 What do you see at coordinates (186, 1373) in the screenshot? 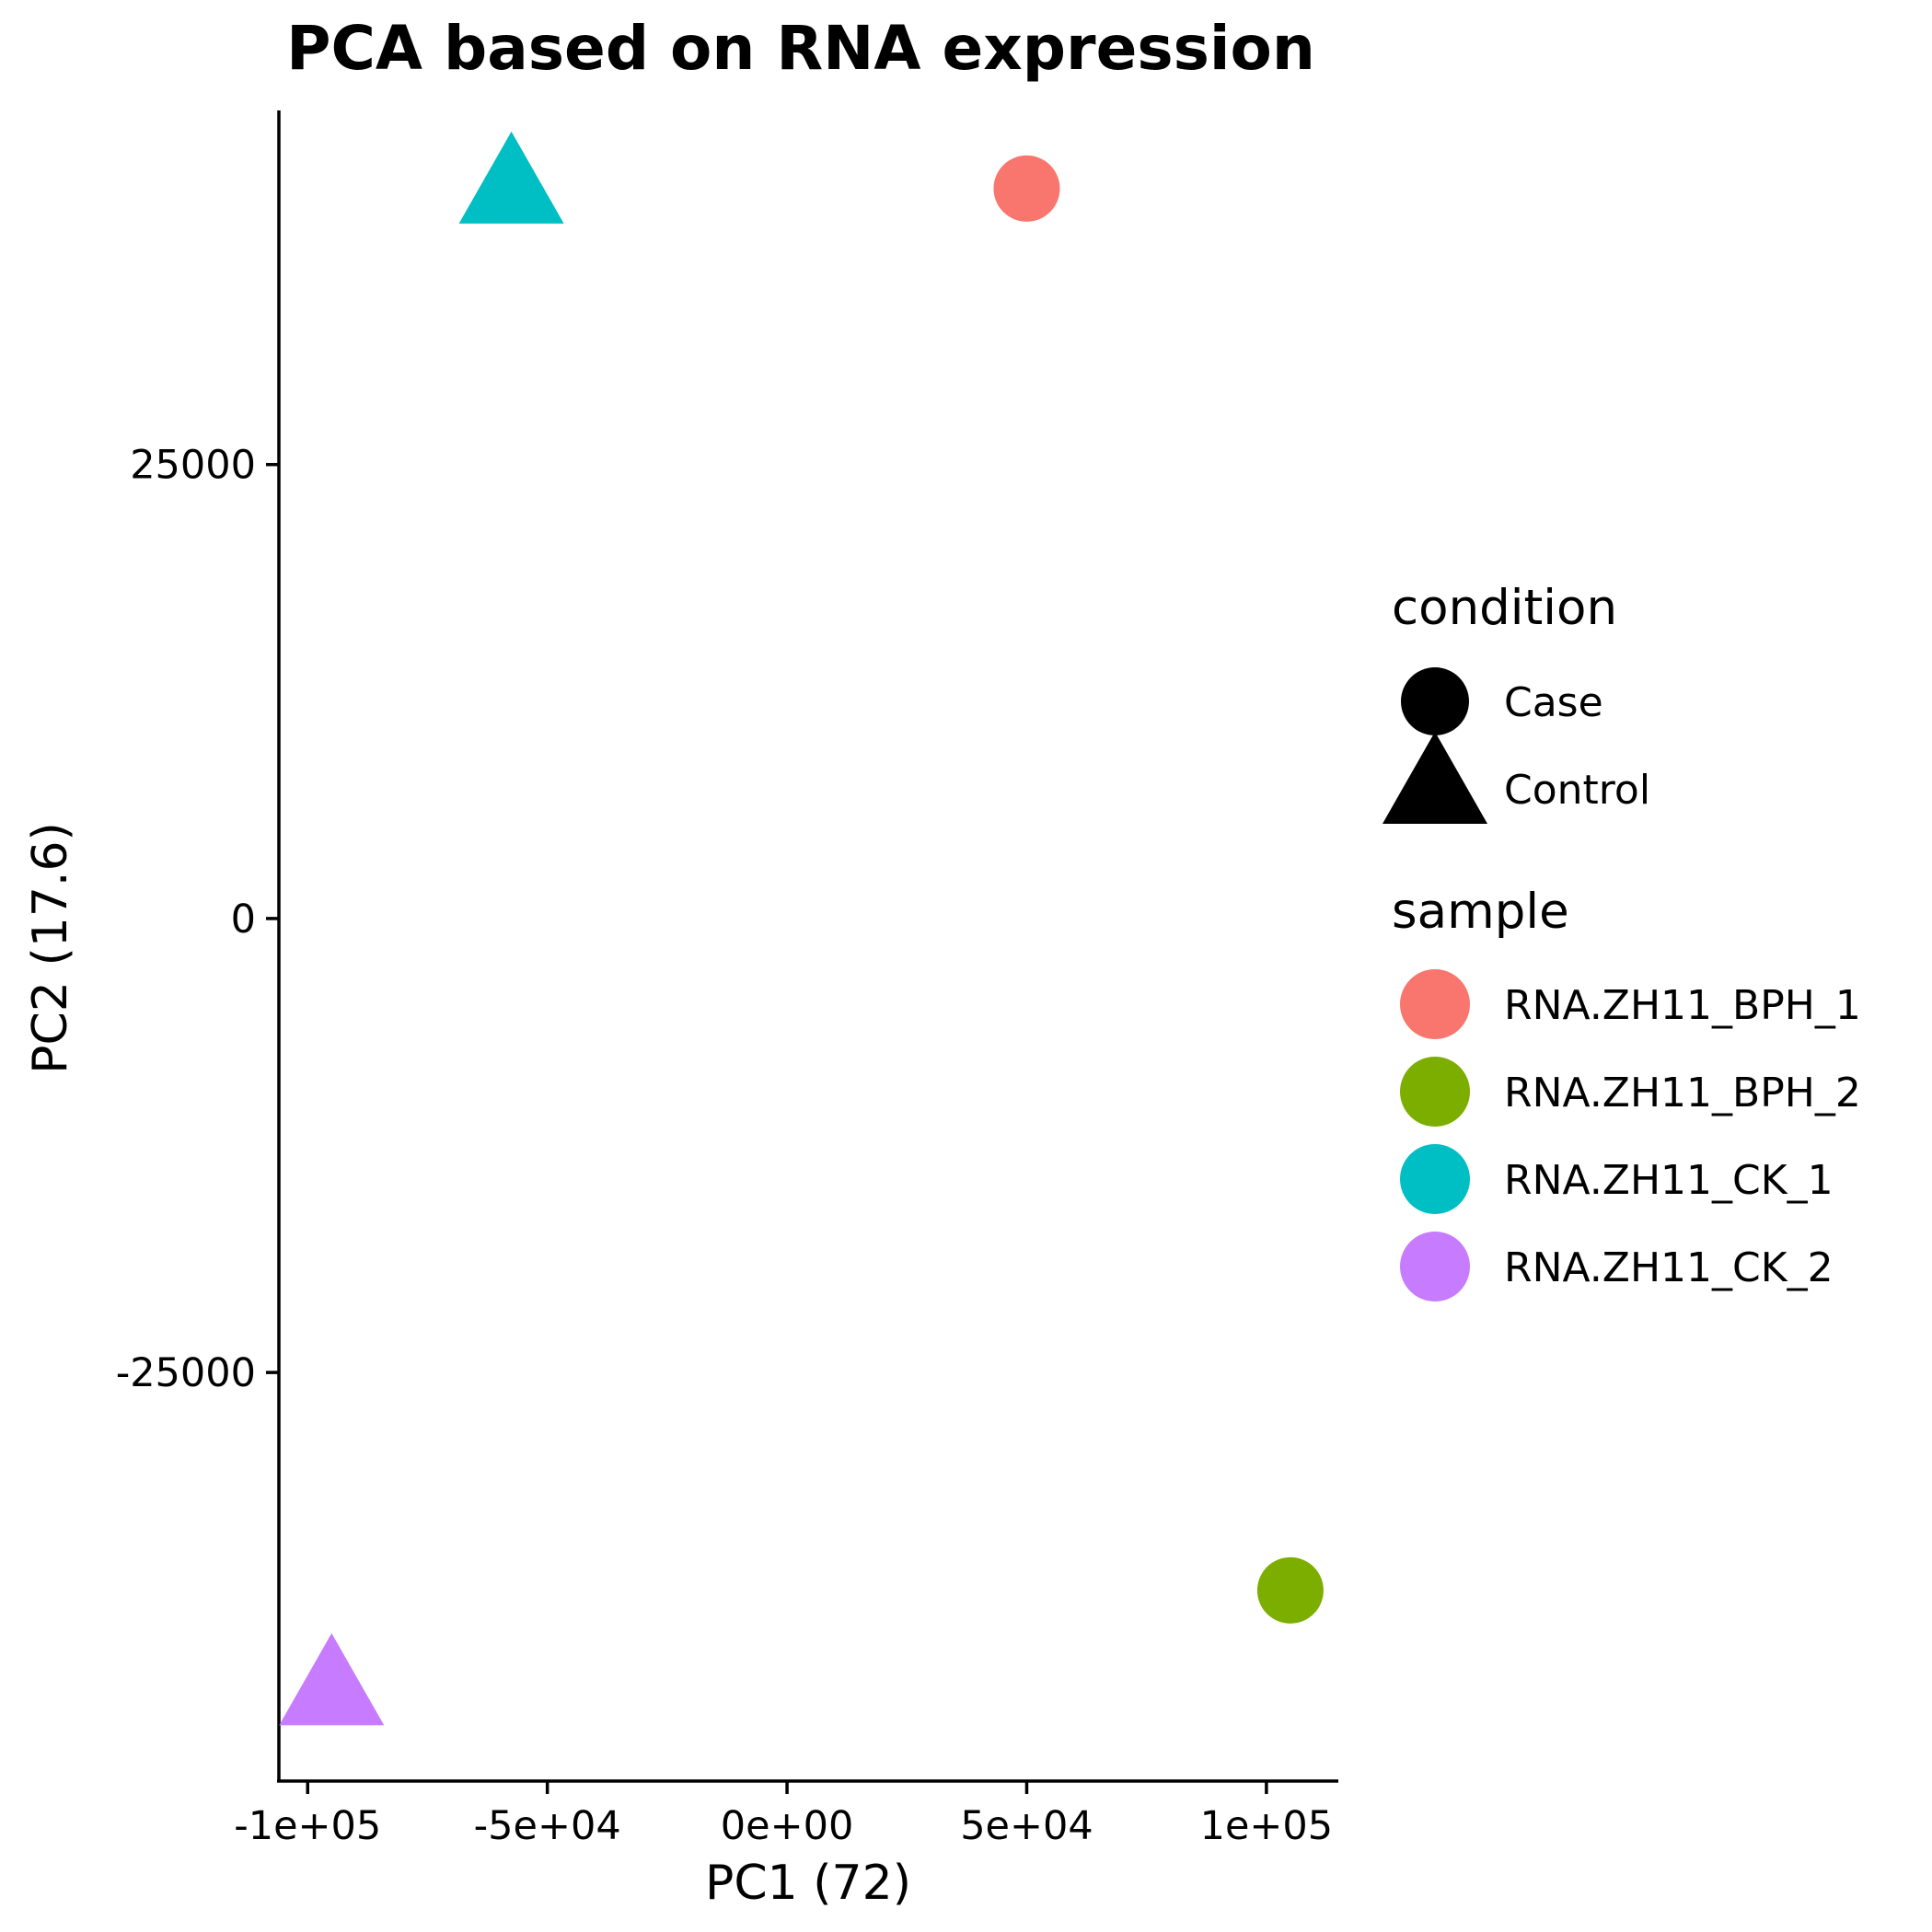
I see `y-tick-label: -25000` at bounding box center [186, 1373].